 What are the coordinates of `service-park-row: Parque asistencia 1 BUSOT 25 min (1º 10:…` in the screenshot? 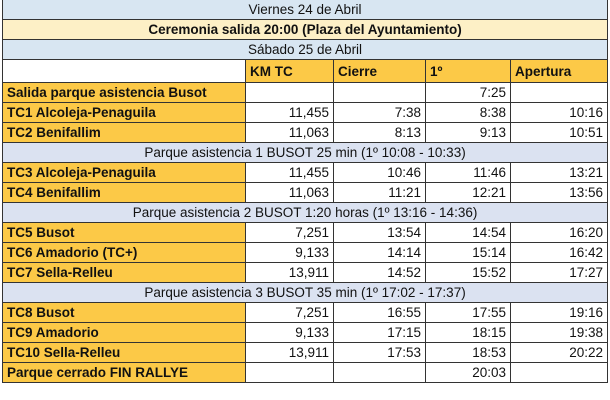 It's located at (305, 152).